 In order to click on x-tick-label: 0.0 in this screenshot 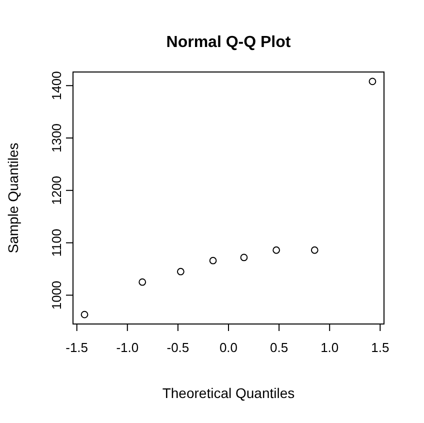, I will do `click(228, 347)`.